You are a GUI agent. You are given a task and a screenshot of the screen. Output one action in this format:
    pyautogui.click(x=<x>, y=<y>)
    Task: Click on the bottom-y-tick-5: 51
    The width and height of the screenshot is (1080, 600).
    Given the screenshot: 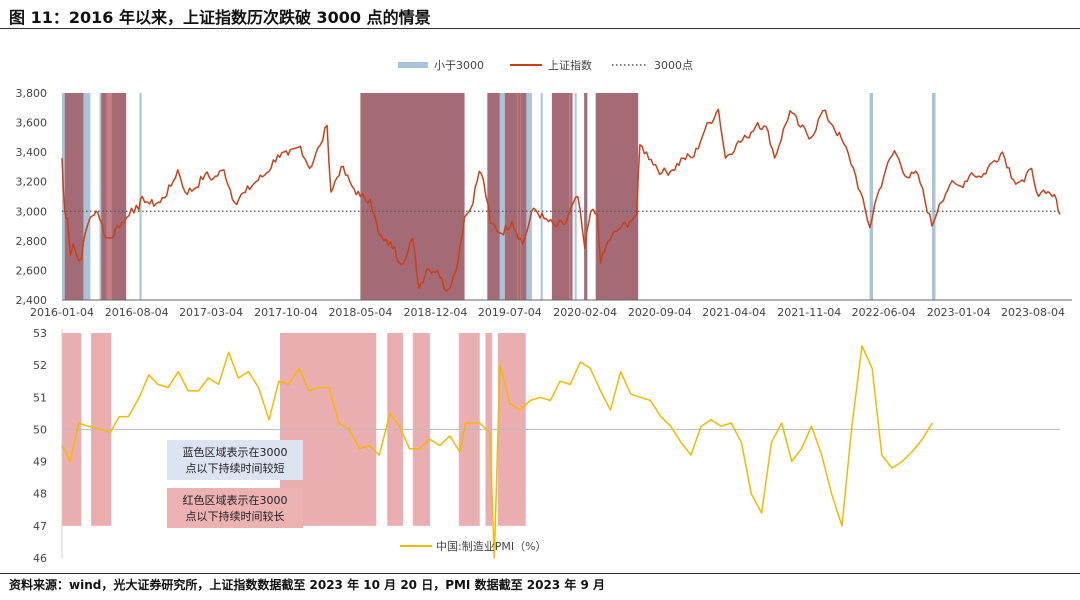 What is the action you would take?
    pyautogui.click(x=40, y=397)
    